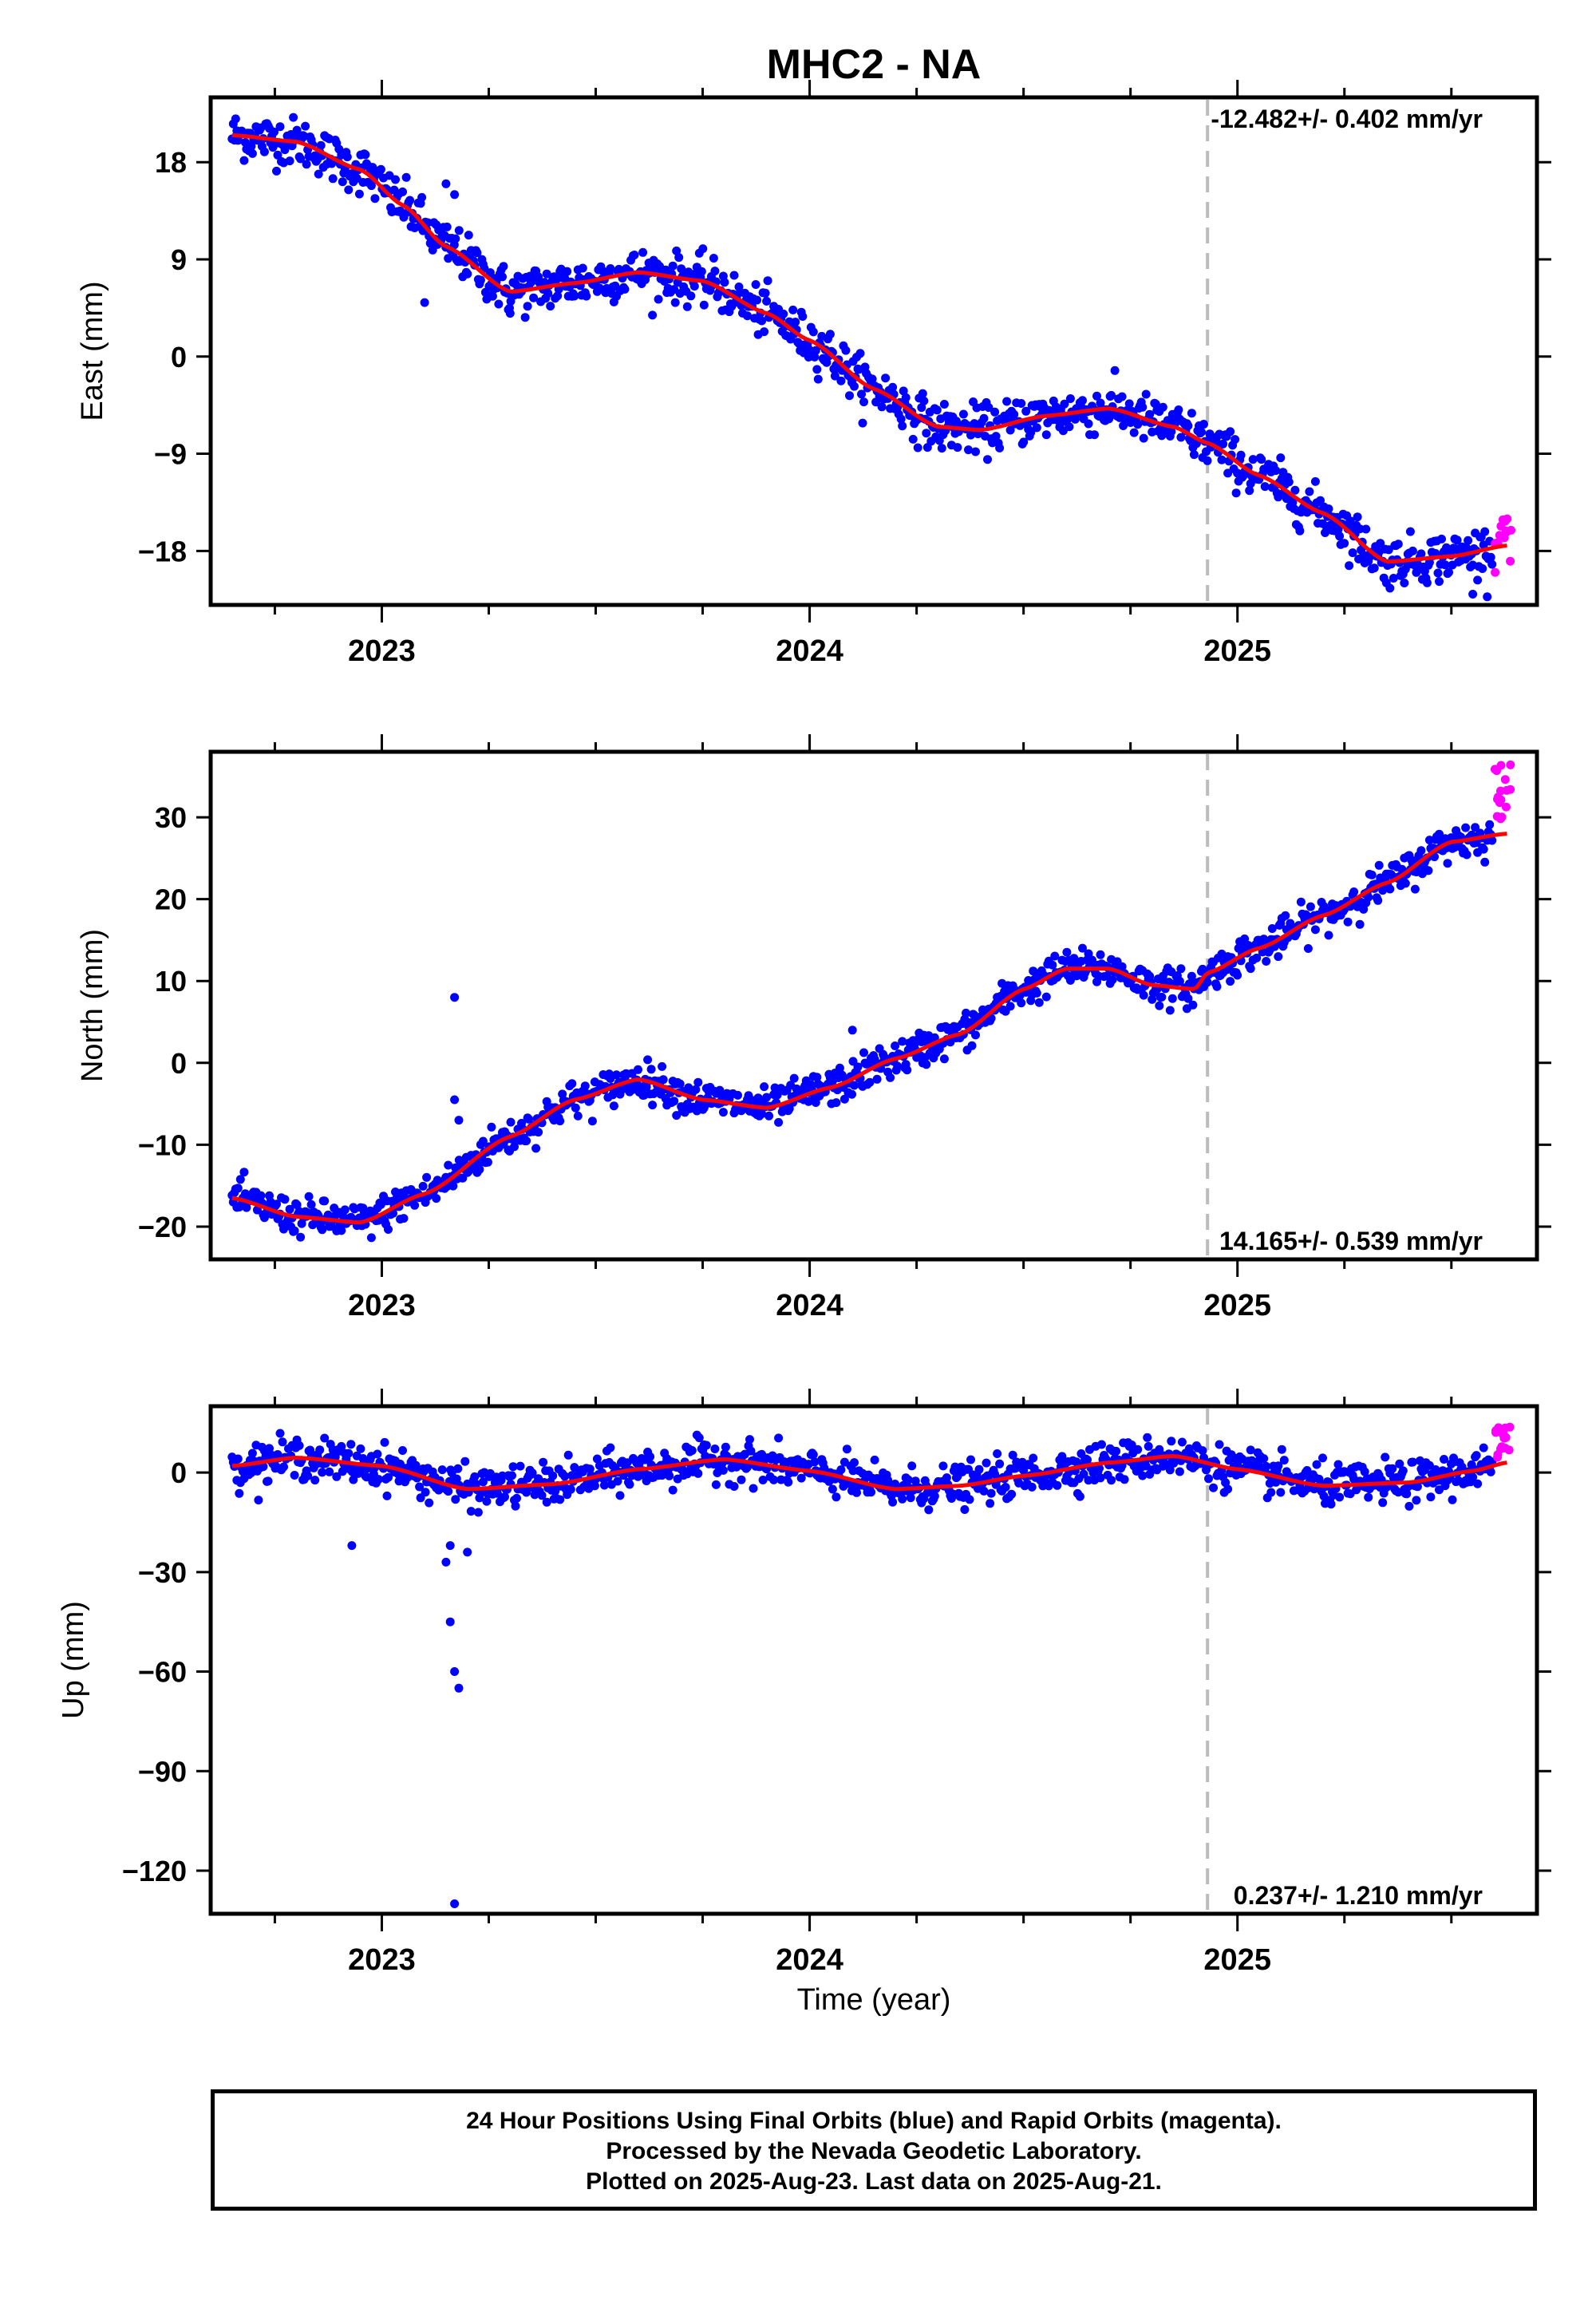 The height and width of the screenshot is (2316, 1596). I want to click on x-tick-label: 2024, so click(809, 1960).